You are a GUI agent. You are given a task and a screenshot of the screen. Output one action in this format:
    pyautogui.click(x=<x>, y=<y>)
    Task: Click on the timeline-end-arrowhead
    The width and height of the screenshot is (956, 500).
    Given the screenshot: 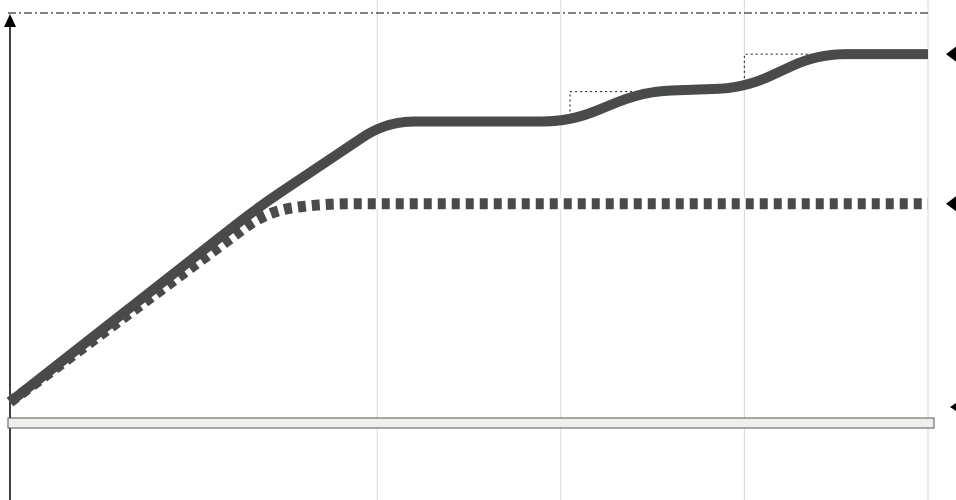 What is the action you would take?
    pyautogui.click(x=953, y=407)
    